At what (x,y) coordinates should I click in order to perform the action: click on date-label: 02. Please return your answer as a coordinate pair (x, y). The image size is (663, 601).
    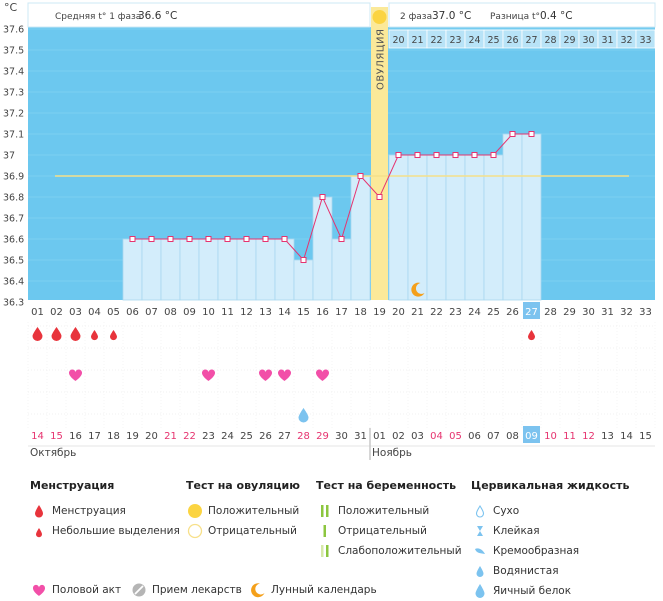
    Looking at the image, I should click on (398, 436).